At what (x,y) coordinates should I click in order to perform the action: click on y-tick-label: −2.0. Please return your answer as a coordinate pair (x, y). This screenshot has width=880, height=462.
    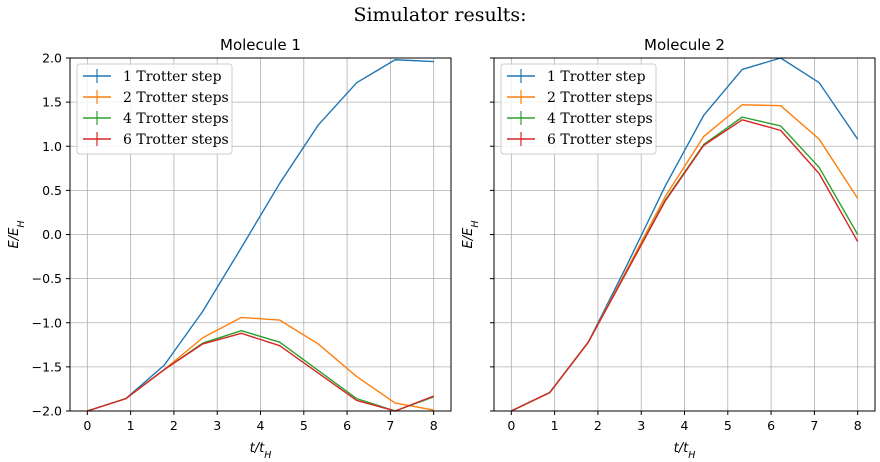
    Looking at the image, I should click on (47, 411).